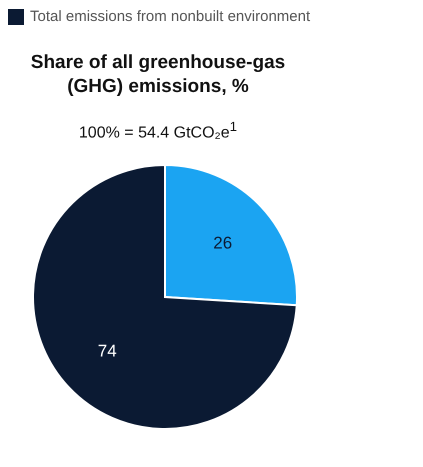 The height and width of the screenshot is (467, 423). I want to click on text: 100% = 54.4 GtCO₂e$^{1}$, so click(158, 130).